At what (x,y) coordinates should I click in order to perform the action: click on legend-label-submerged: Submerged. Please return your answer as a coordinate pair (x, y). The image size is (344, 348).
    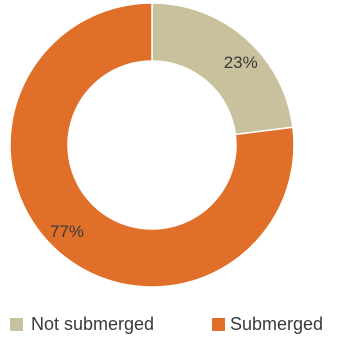
    Looking at the image, I should click on (276, 324).